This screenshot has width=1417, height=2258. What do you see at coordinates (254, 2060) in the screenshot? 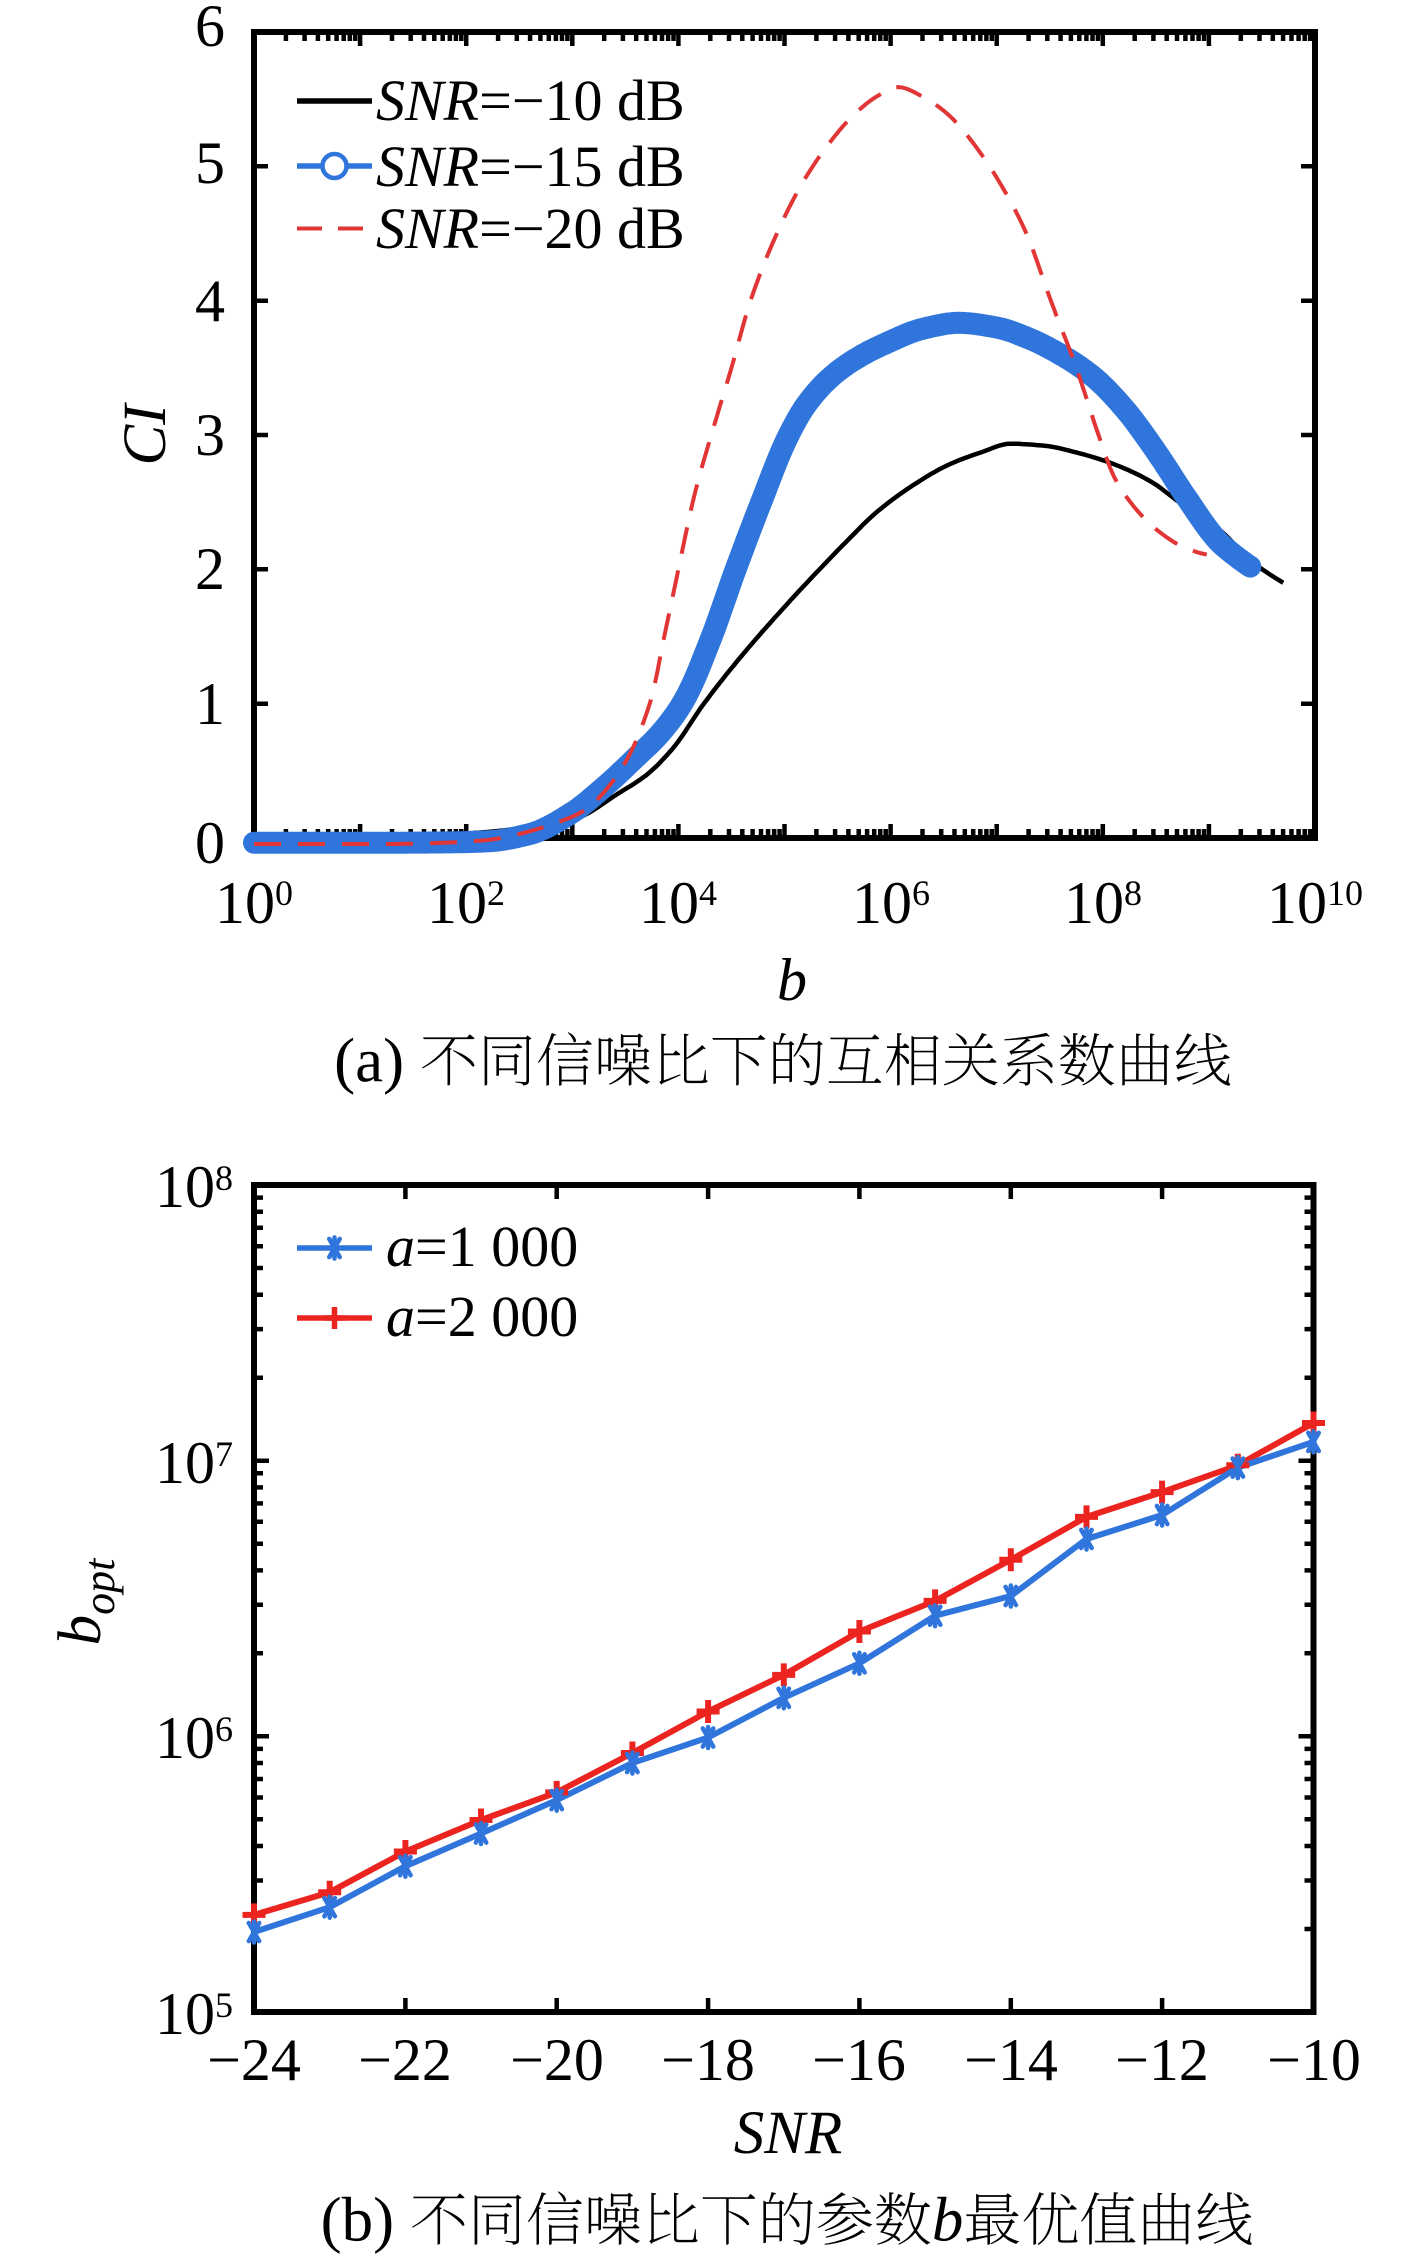
I see `svg-text: −24` at bounding box center [254, 2060].